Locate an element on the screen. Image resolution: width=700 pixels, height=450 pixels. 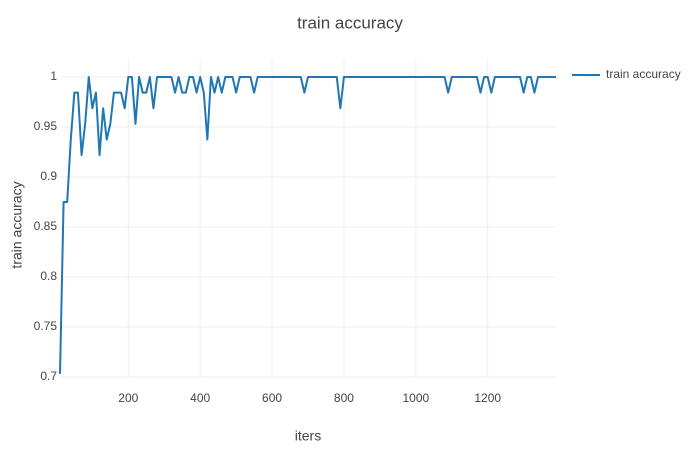
x-tick-label: 600 is located at coordinates (272, 398).